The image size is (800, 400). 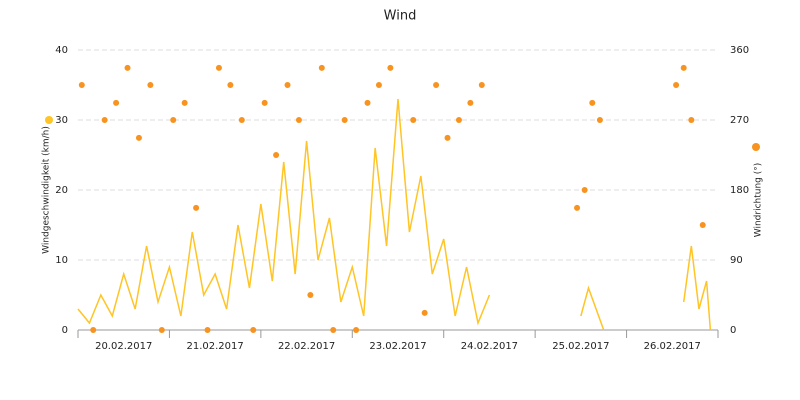 What do you see at coordinates (61, 50) in the screenshot?
I see `y-tick-label: 40` at bounding box center [61, 50].